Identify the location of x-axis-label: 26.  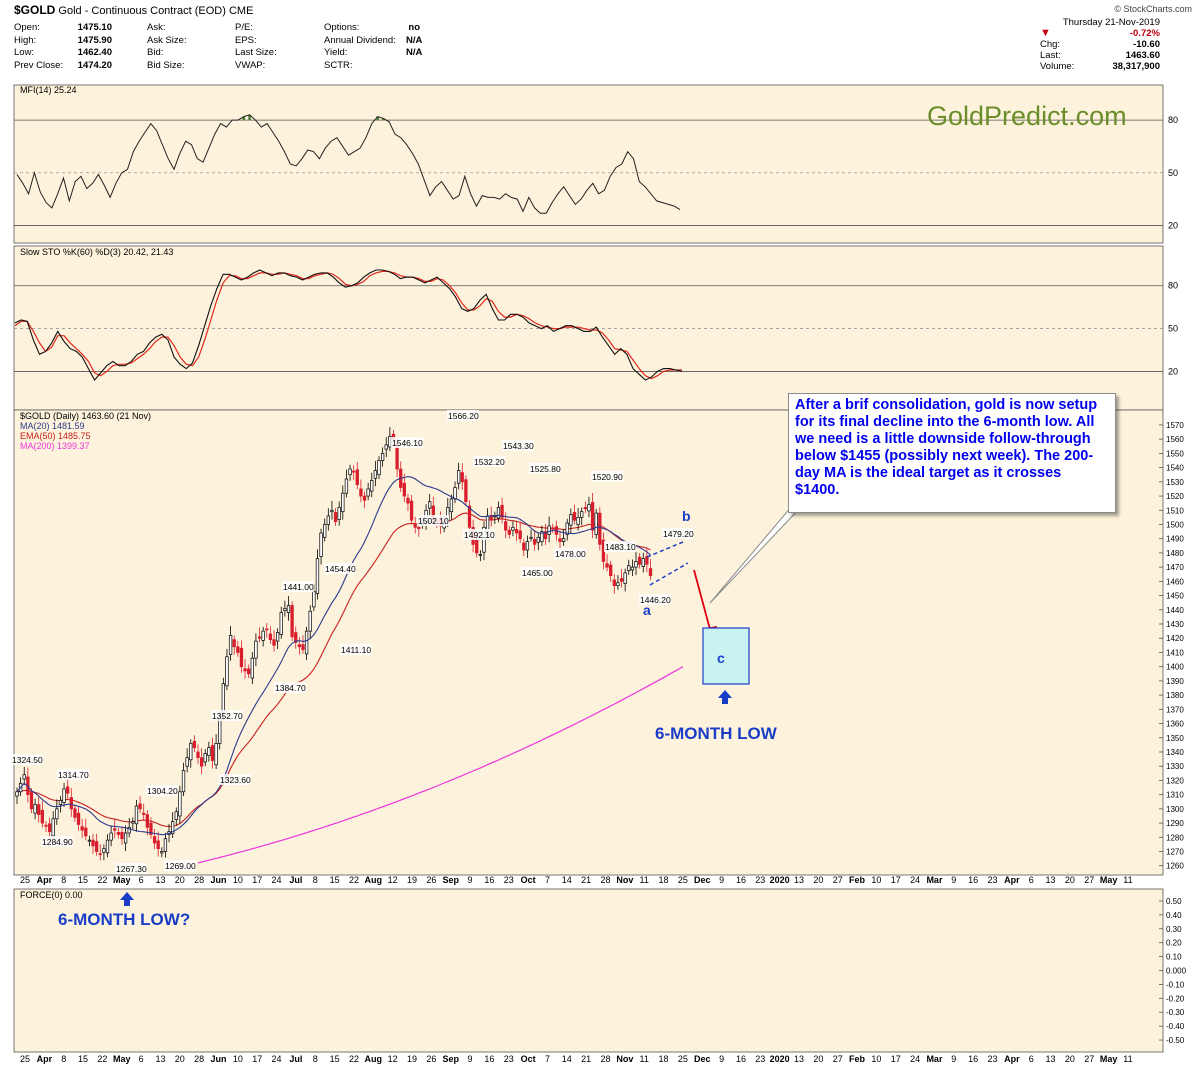
(431, 1059).